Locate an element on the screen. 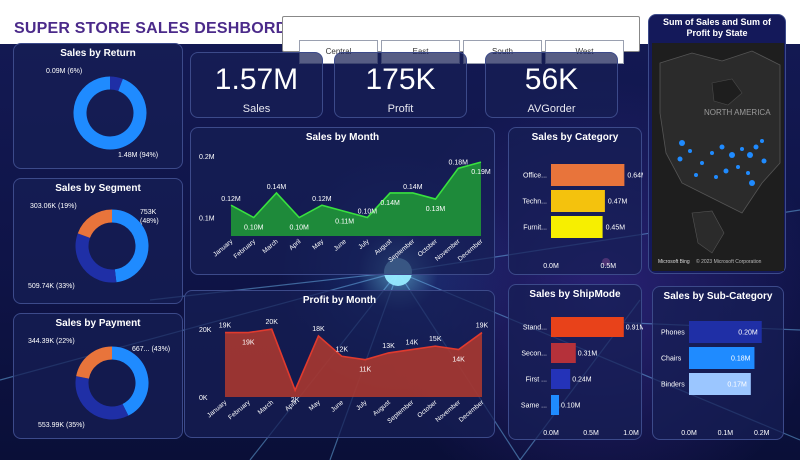 The height and width of the screenshot is (460, 800). map-title: Sum of Sales and Sum of Profit by State is located at coordinates (717, 27).